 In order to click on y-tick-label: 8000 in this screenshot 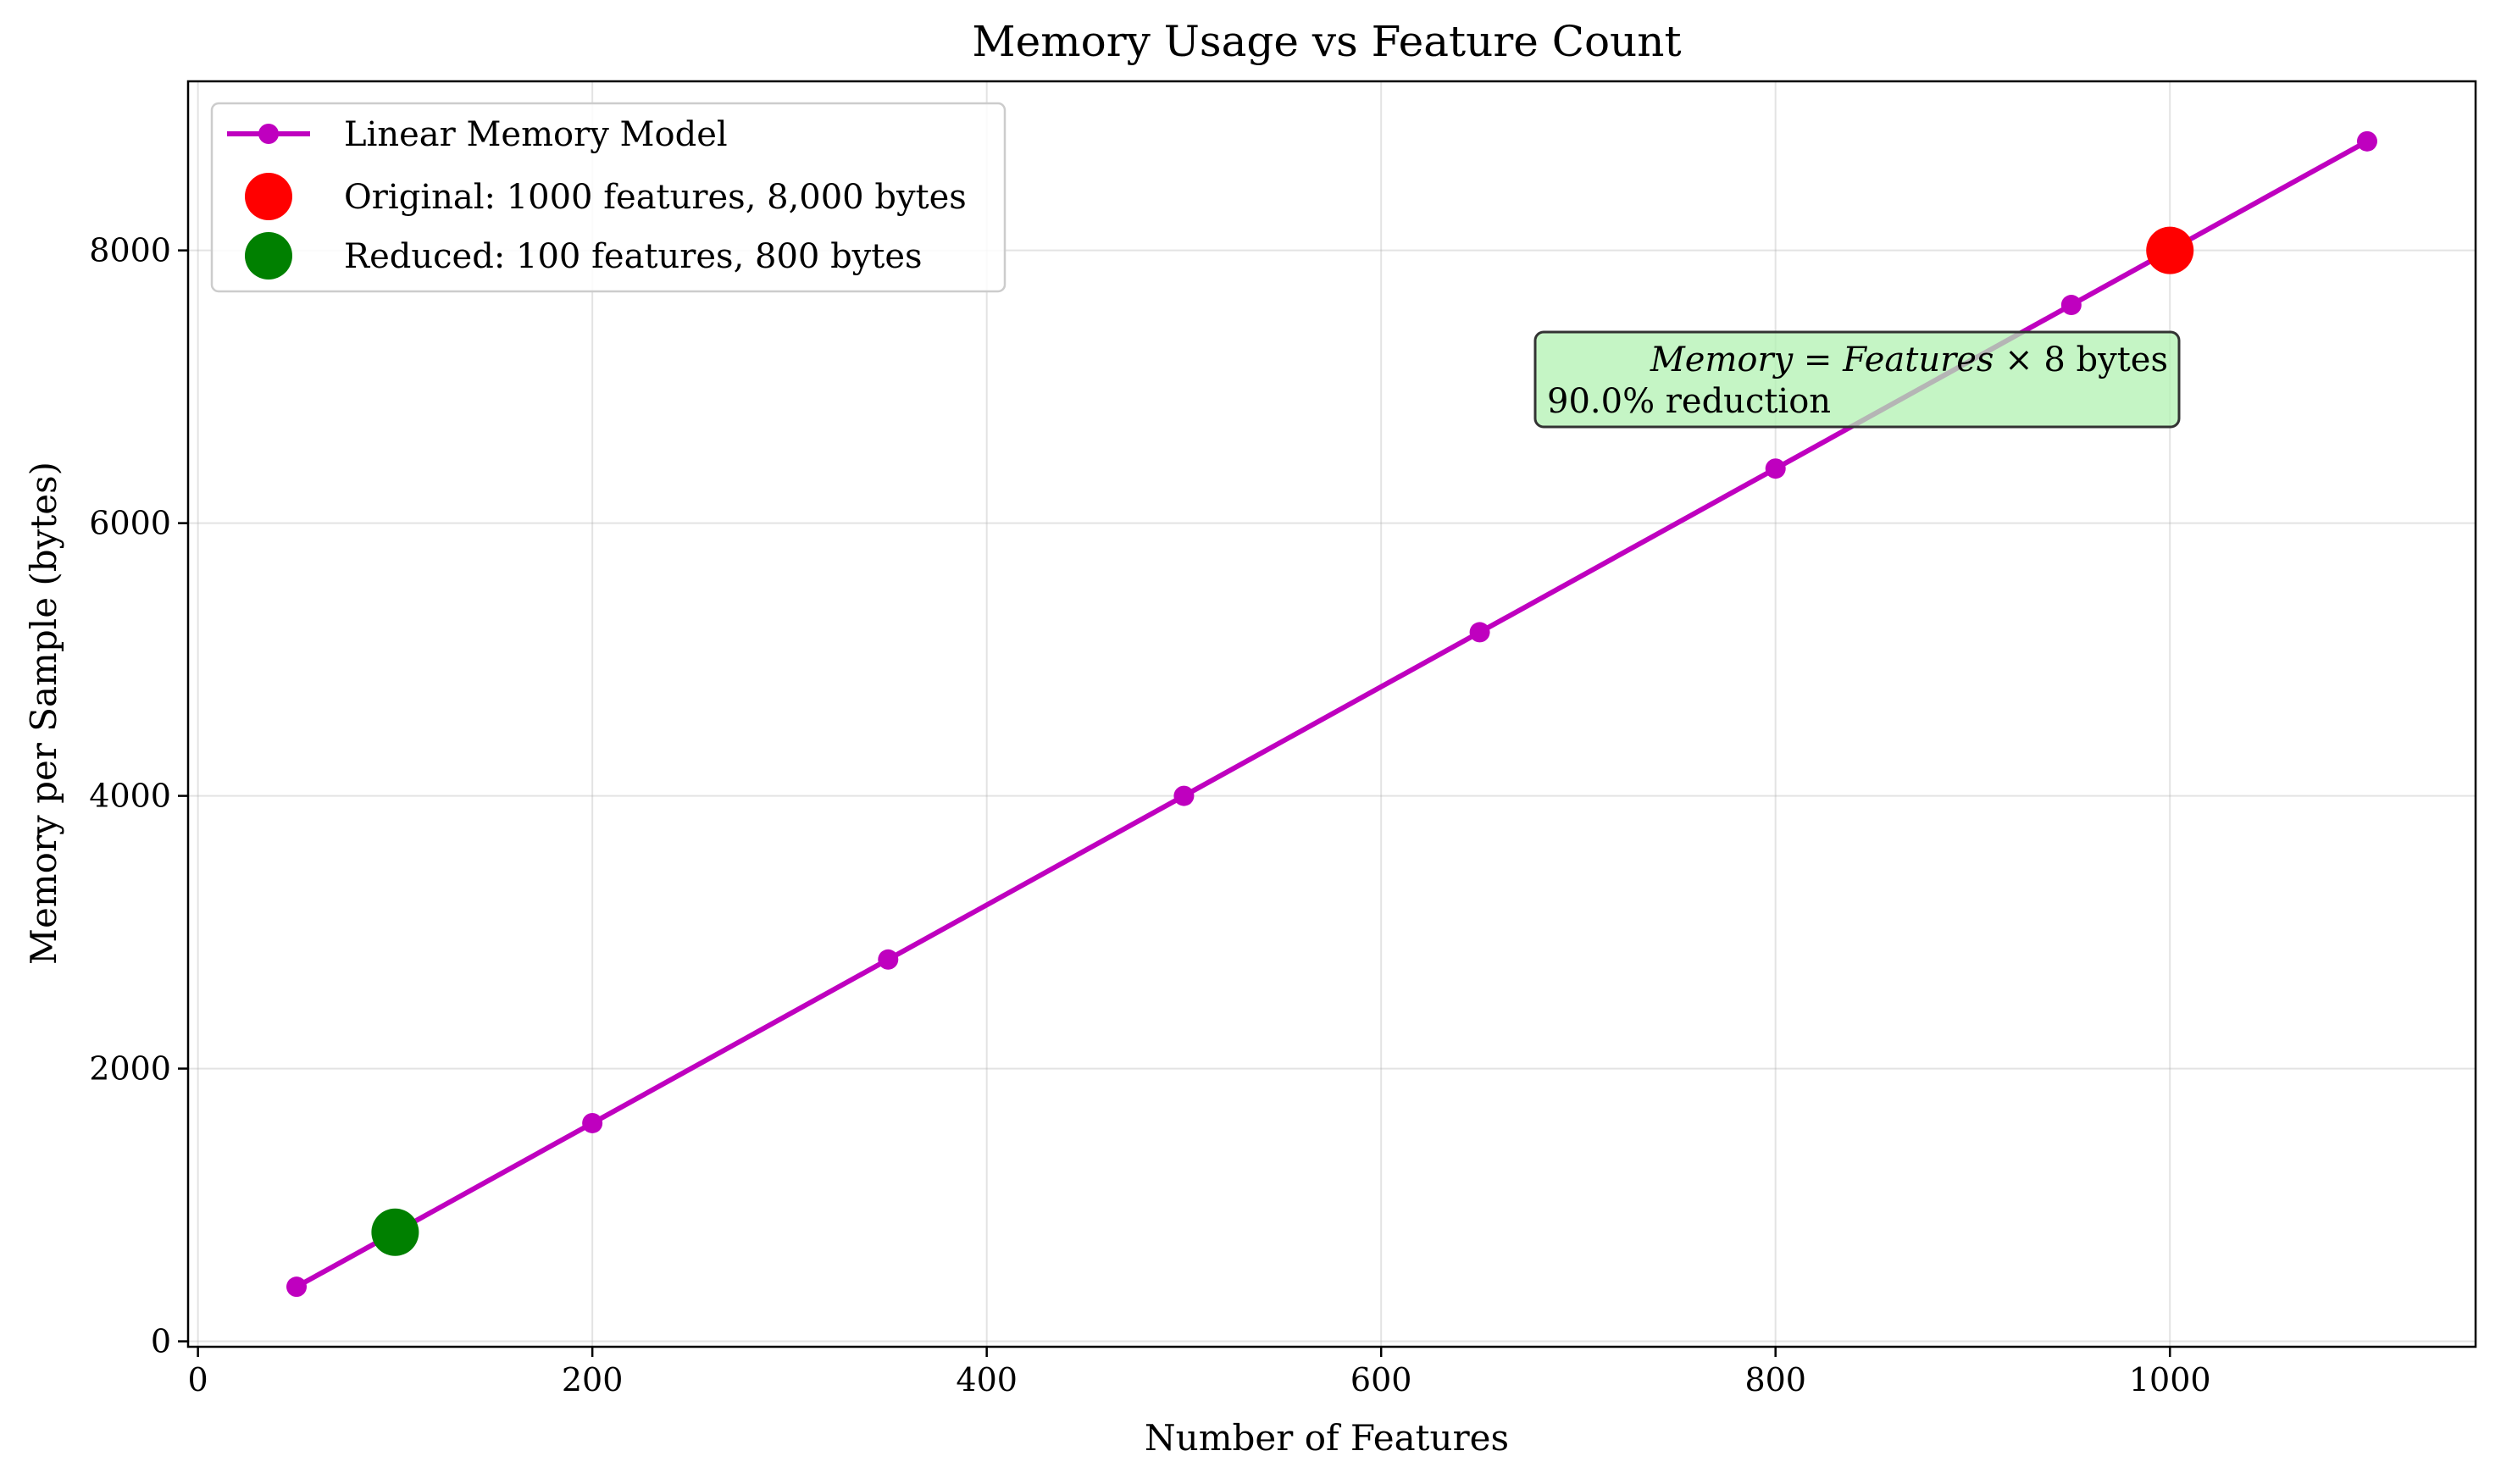, I will do `click(130, 250)`.